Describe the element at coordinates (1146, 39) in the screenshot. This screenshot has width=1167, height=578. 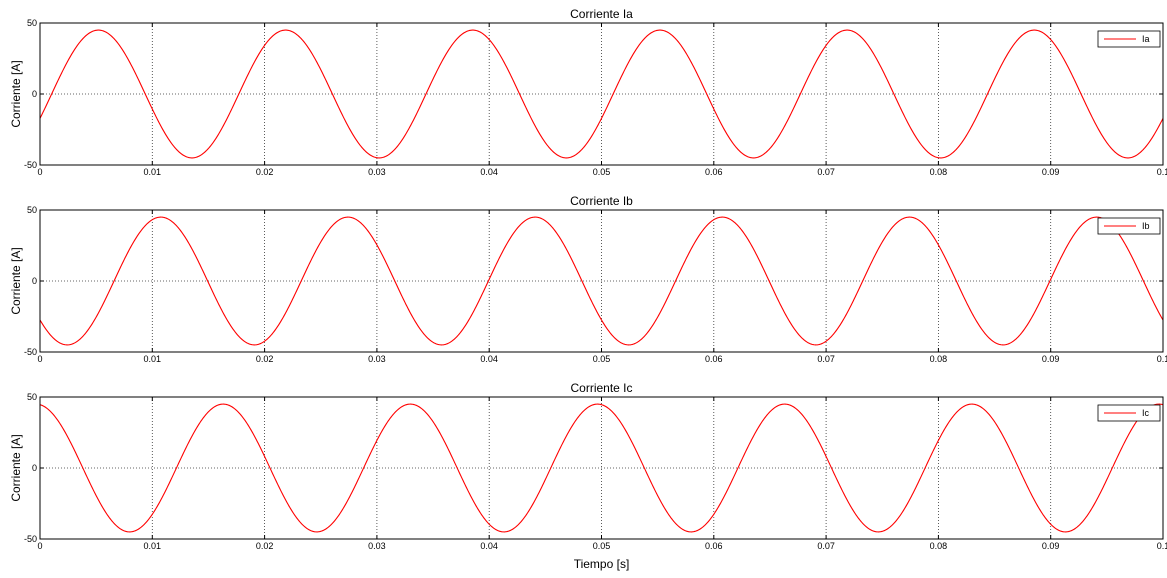
I see `legend-label: Ia` at that location.